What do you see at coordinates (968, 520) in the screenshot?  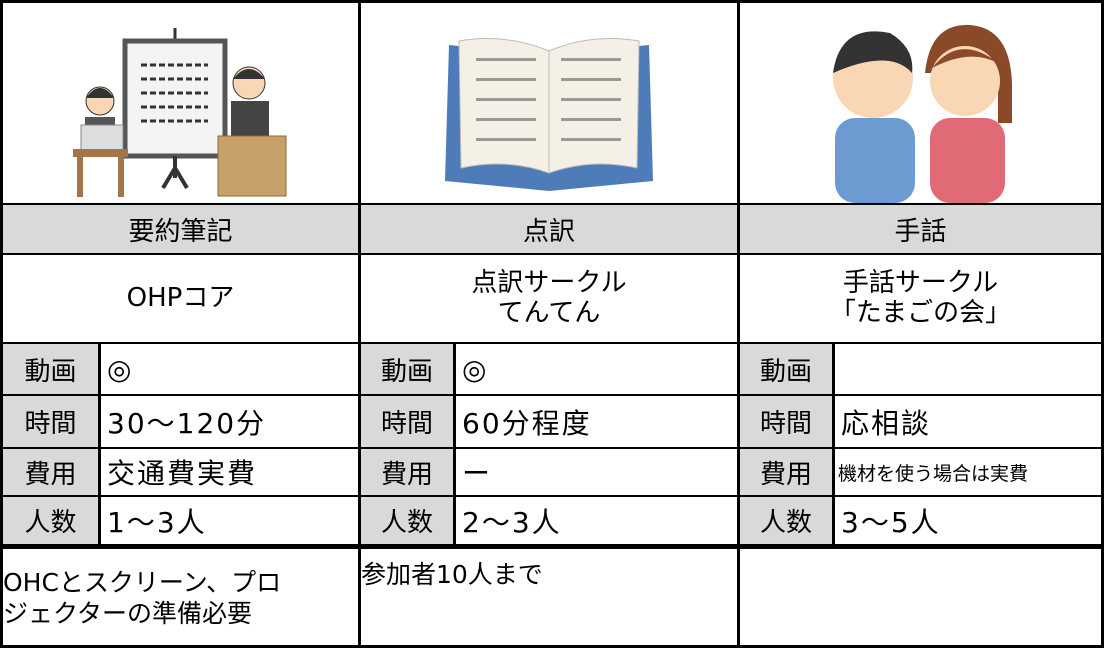 I see `row-value: 3〜5人` at bounding box center [968, 520].